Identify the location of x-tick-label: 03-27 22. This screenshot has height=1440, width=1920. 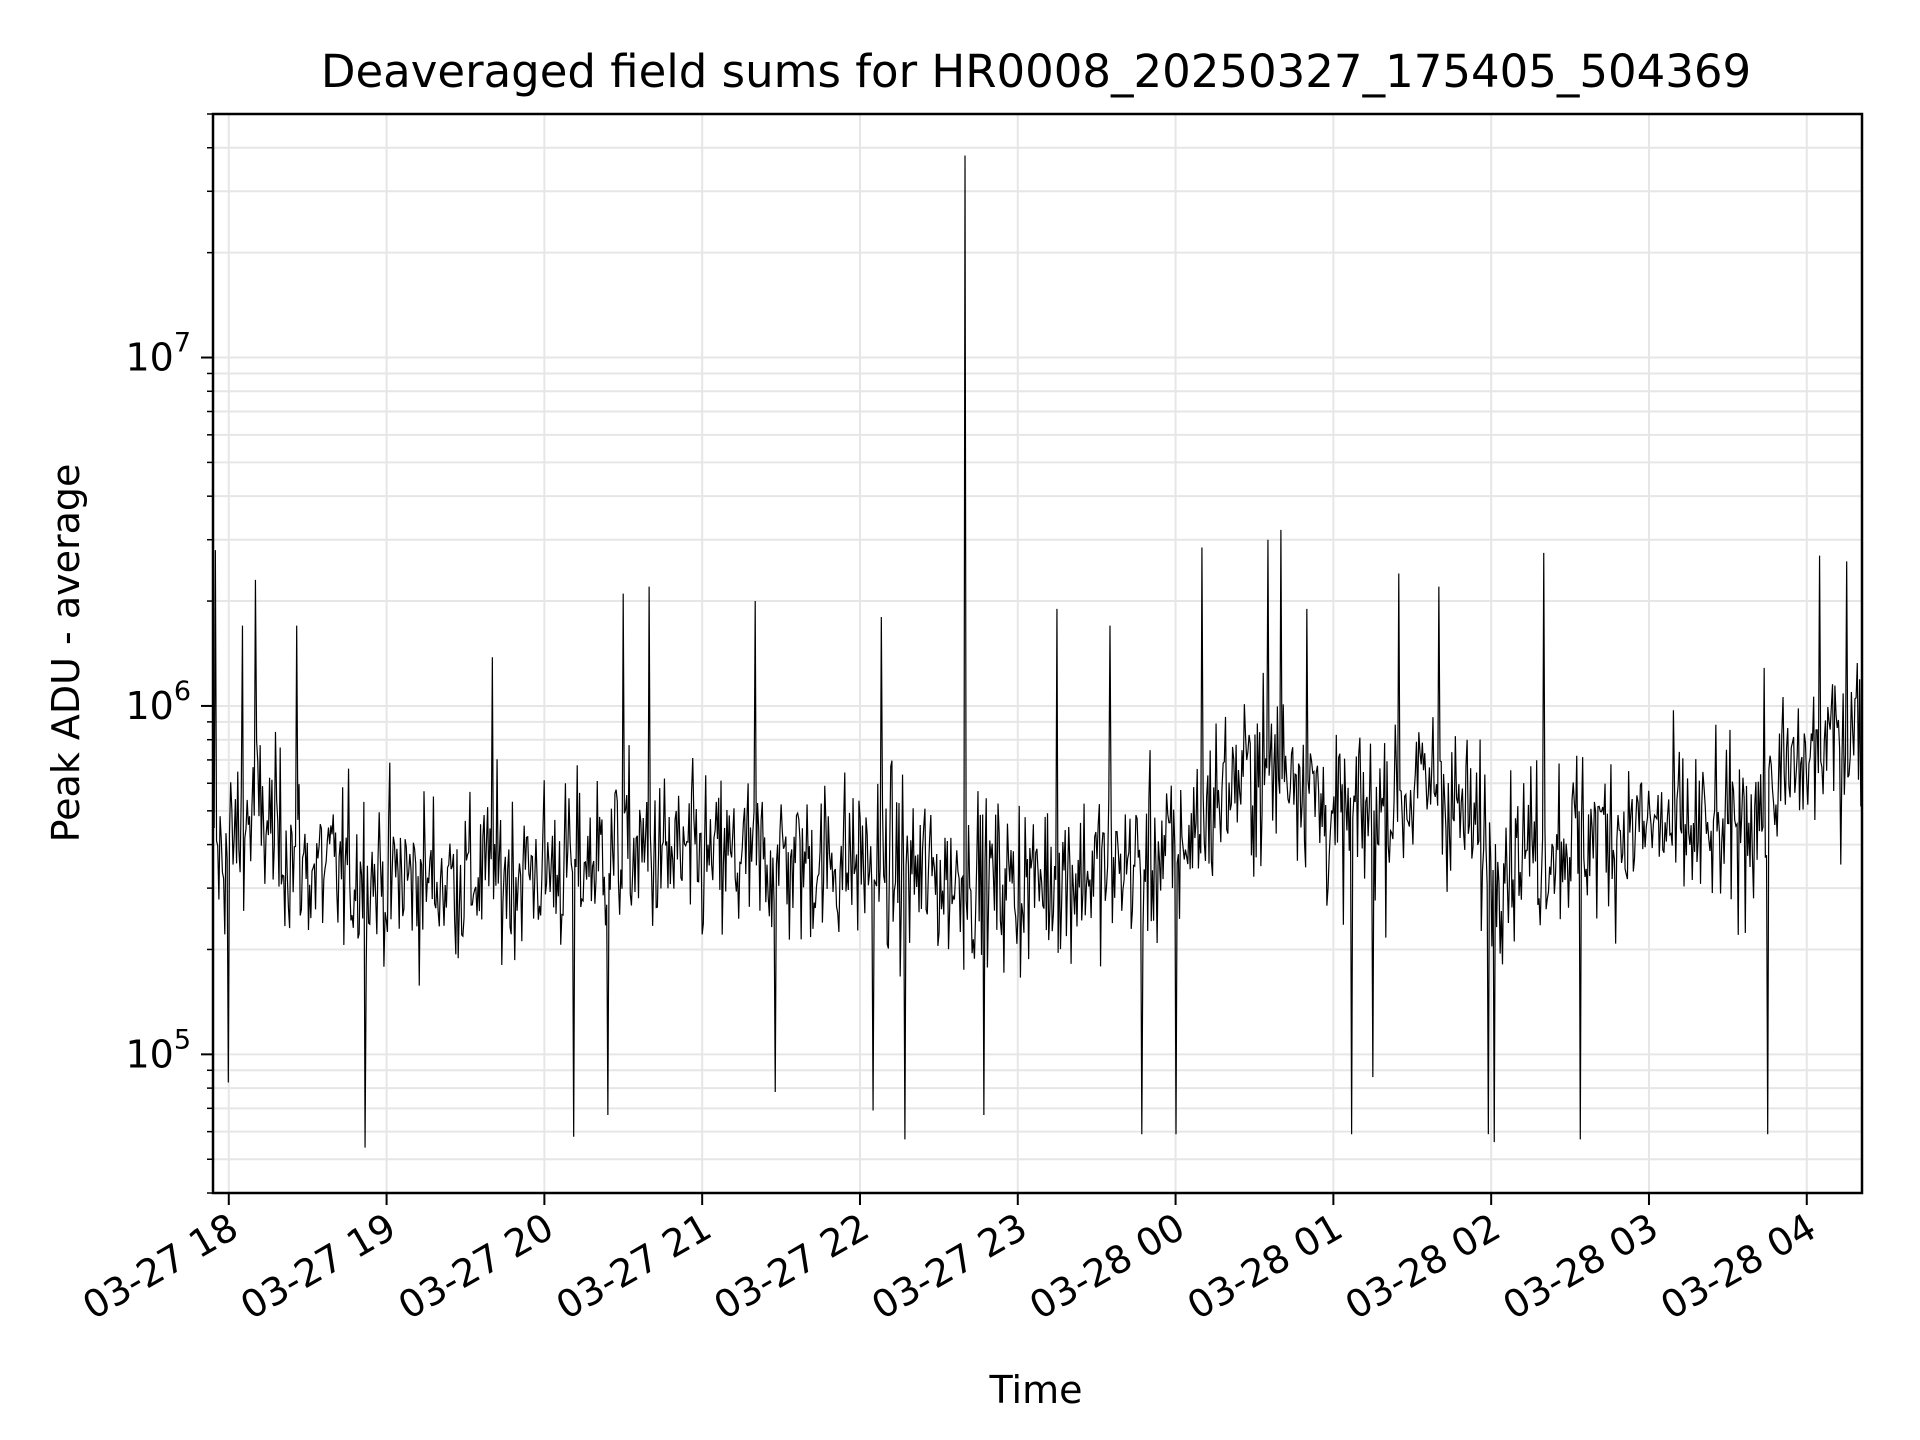
(792, 1267).